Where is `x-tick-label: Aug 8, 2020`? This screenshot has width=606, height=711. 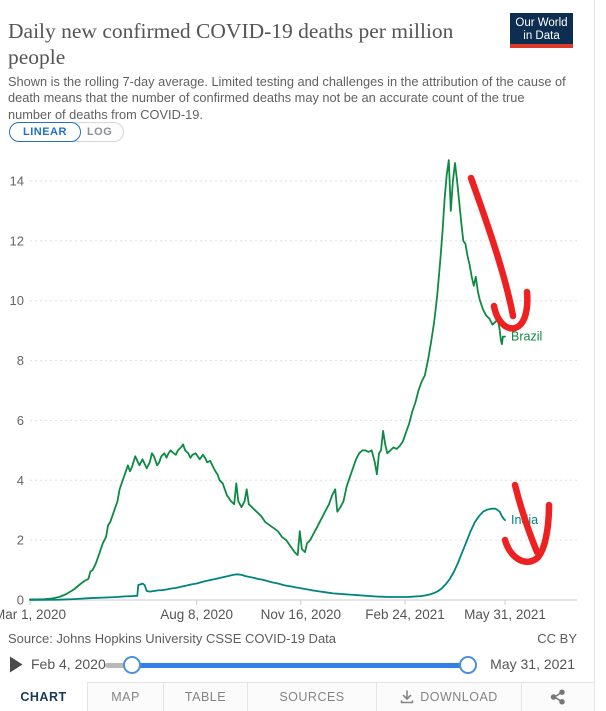
x-tick-label: Aug 8, 2020 is located at coordinates (196, 614).